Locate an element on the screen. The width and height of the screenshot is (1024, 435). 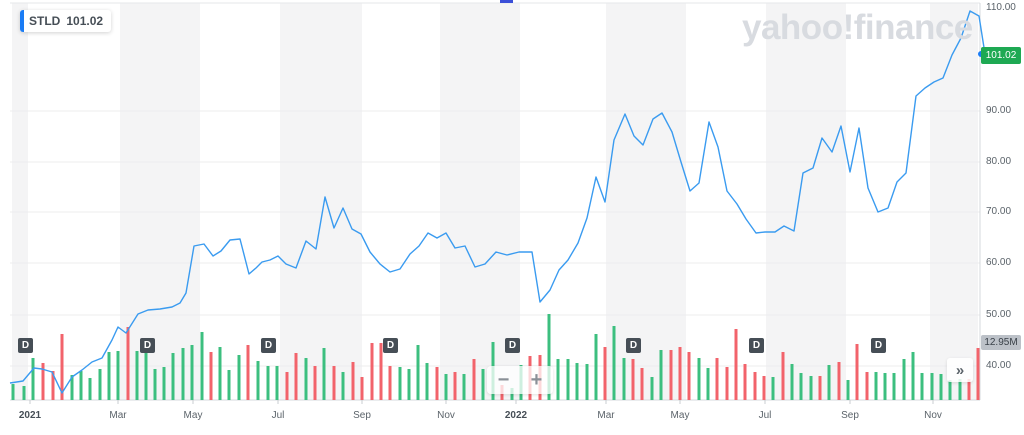
yahoo-finance-logo: yahoo!finance is located at coordinates (857, 27).